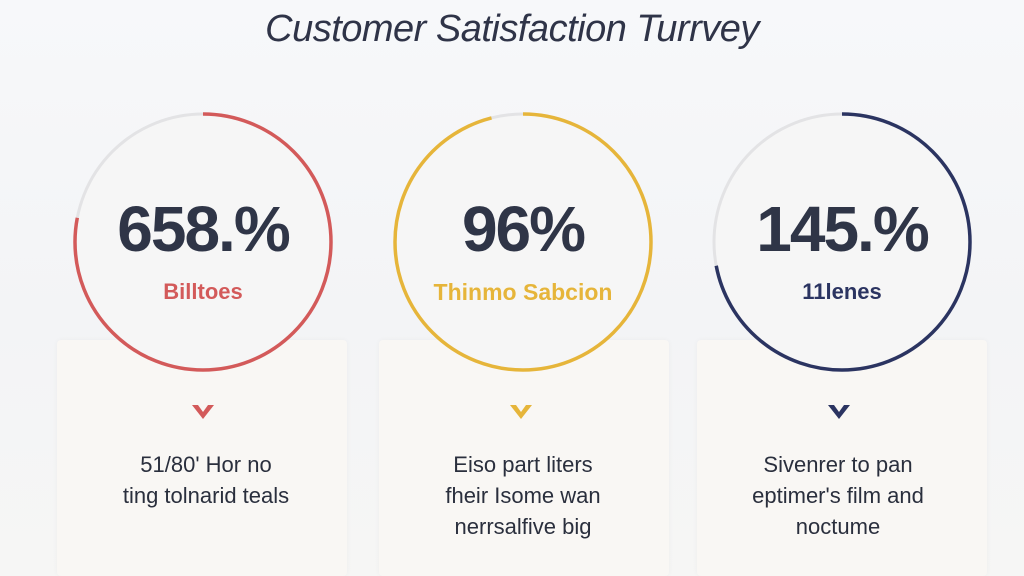 The image size is (1024, 576). Describe the element at coordinates (523, 292) in the screenshot. I see `stat-label-2: Thinmo Sabcion` at that location.